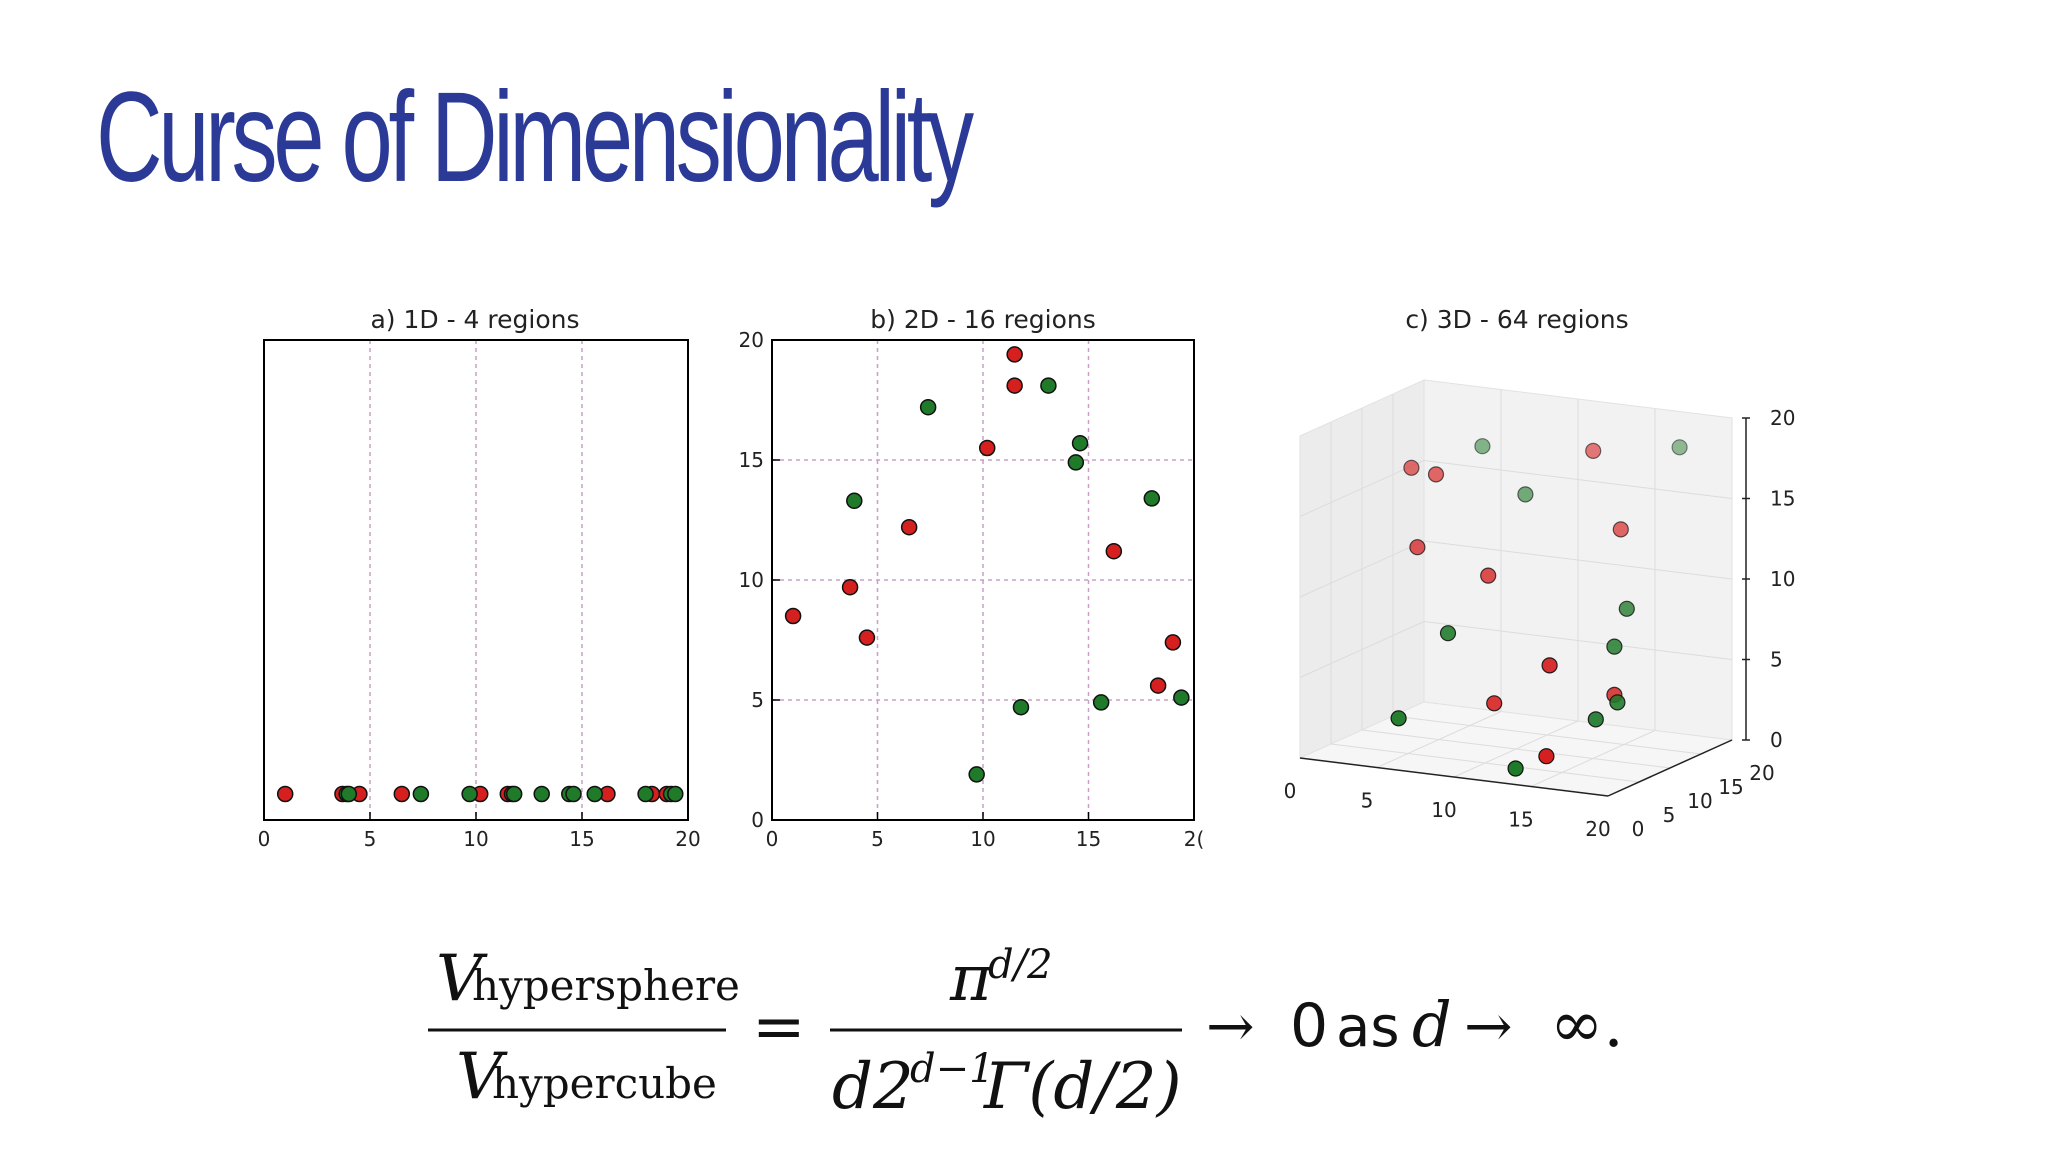  What do you see at coordinates (877, 839) in the screenshot?
I see `panel-2d-x-tick-label: 5` at bounding box center [877, 839].